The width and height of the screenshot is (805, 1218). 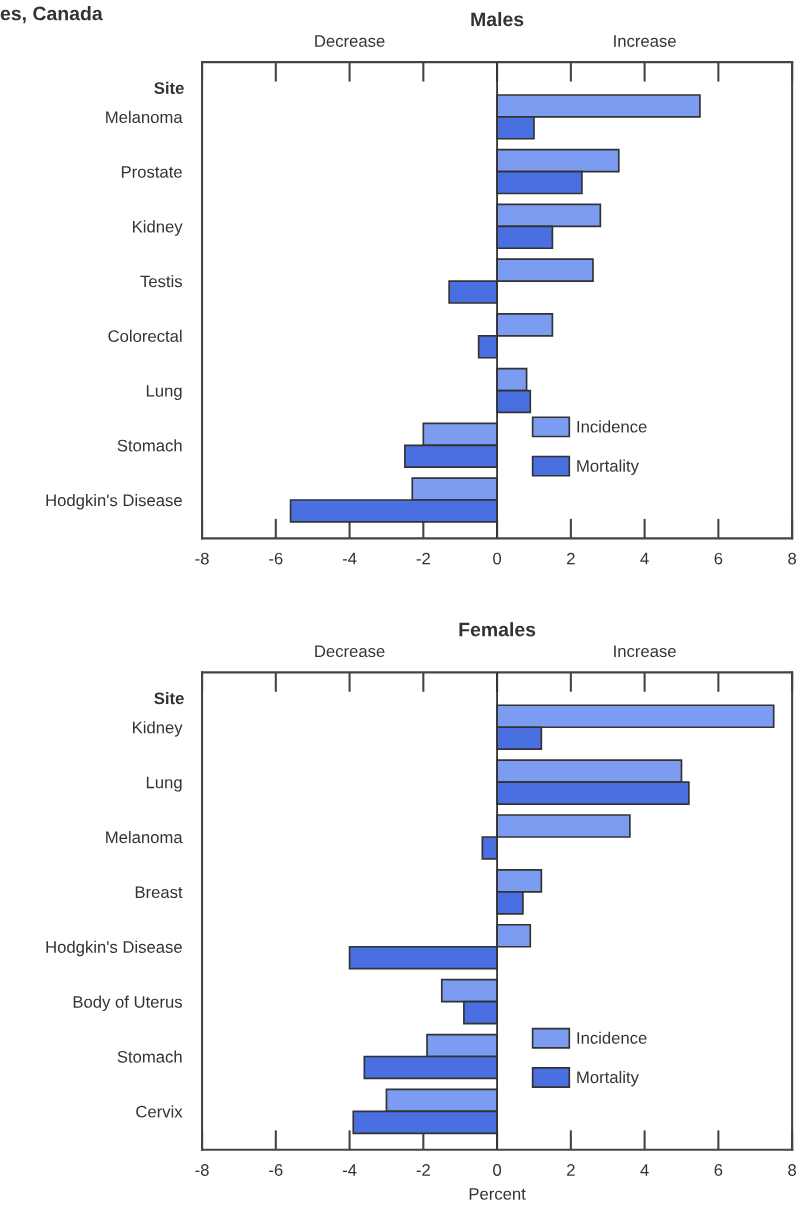 What do you see at coordinates (159, 892) in the screenshot?
I see `y-tick-label: Breast` at bounding box center [159, 892].